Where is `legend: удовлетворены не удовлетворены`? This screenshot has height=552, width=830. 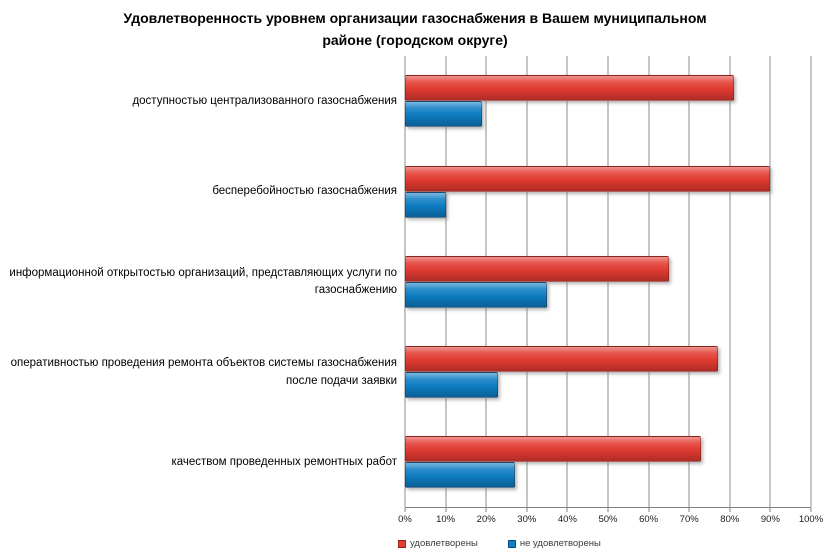
legend: удовлетворены не удовлетворены is located at coordinates (614, 543).